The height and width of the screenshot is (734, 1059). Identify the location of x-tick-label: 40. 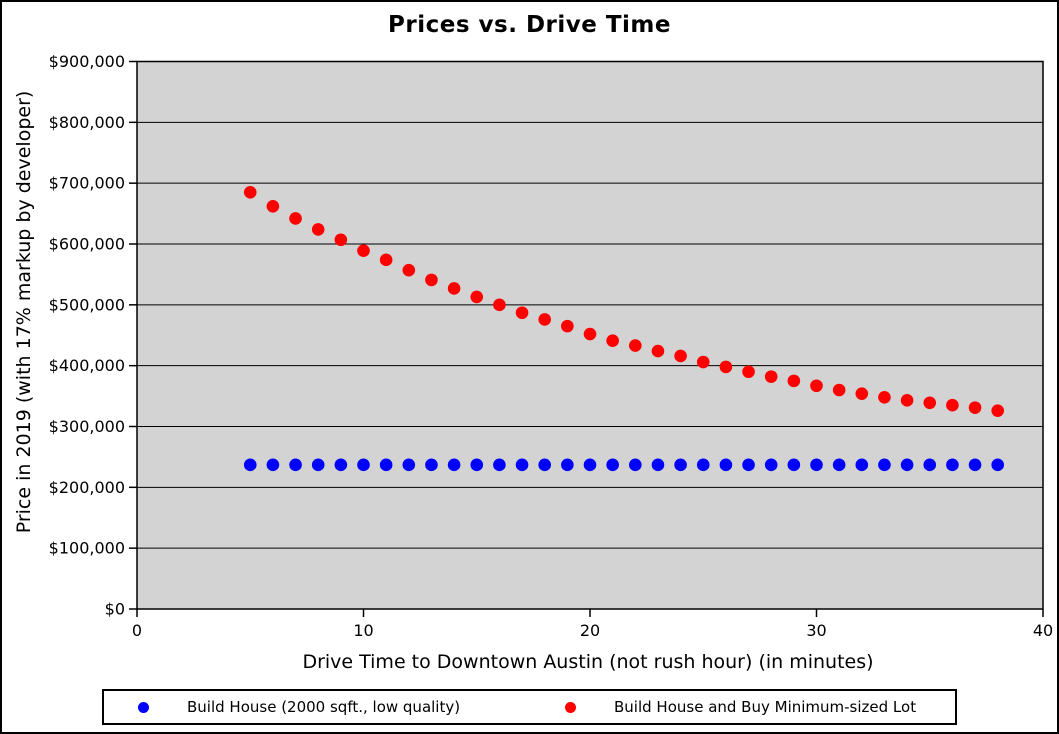
(1043, 630).